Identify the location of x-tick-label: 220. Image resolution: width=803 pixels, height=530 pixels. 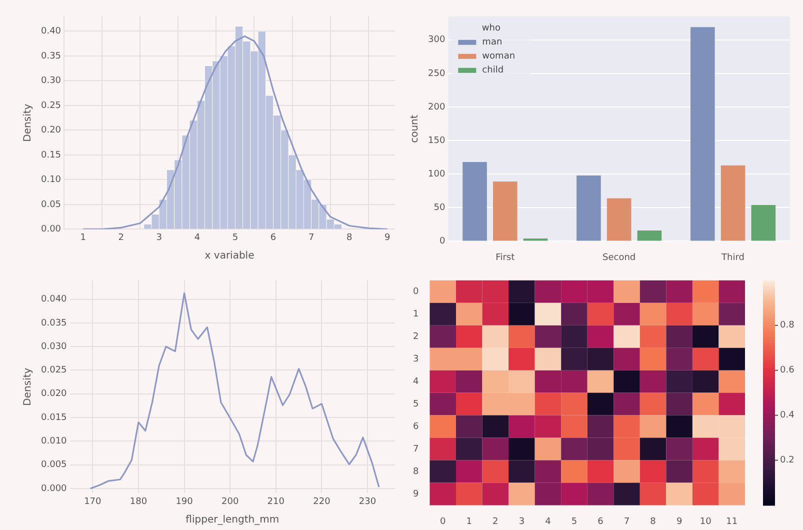
(322, 501).